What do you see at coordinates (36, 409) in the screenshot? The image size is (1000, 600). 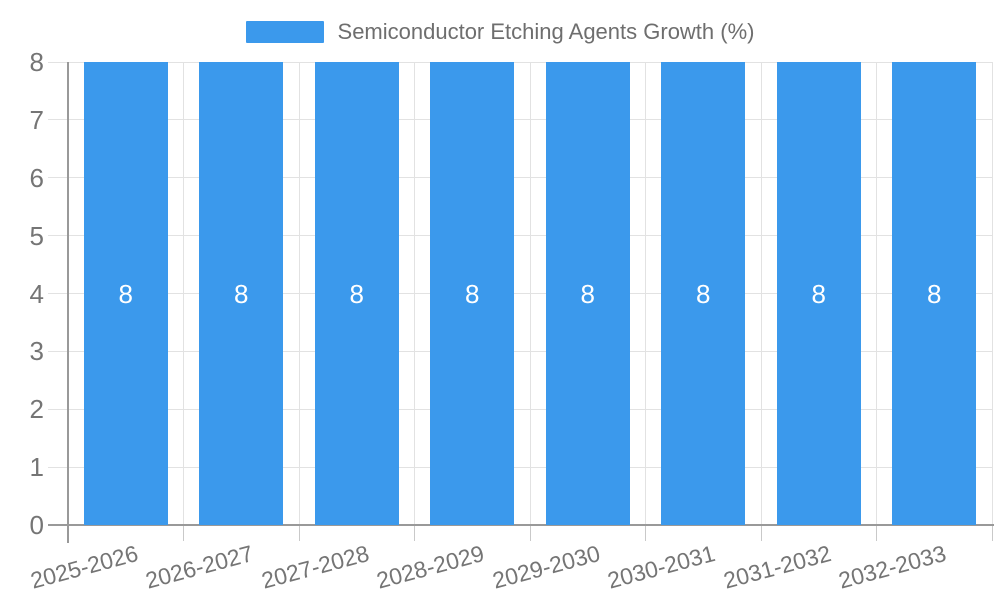 I see `y-axis-tick-label: 2` at bounding box center [36, 409].